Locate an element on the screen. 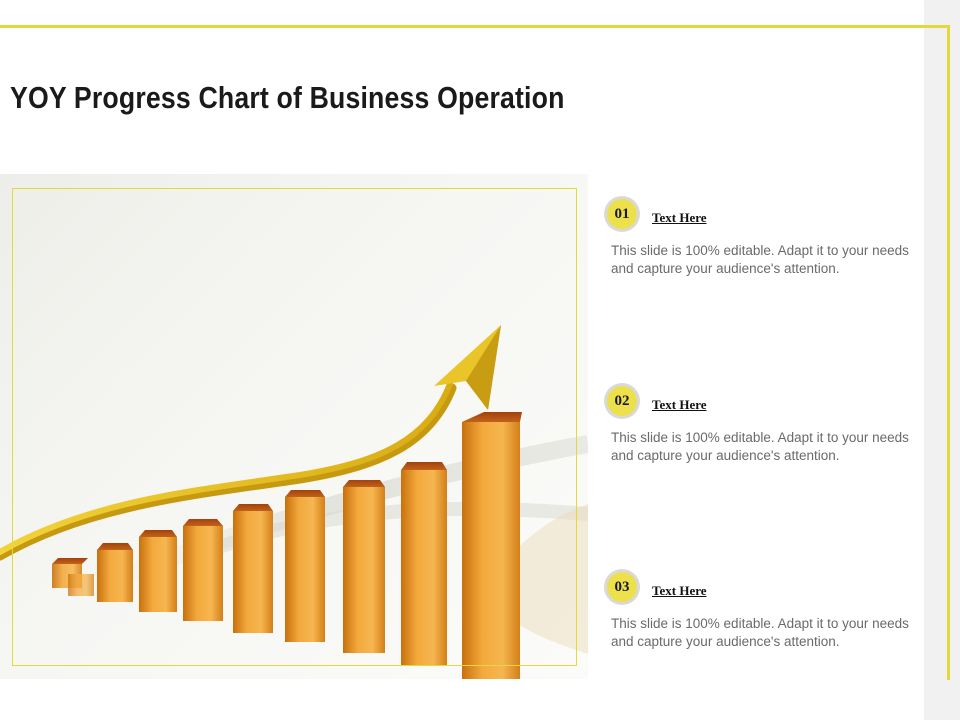  number-badge: 03 is located at coordinates (622, 587).